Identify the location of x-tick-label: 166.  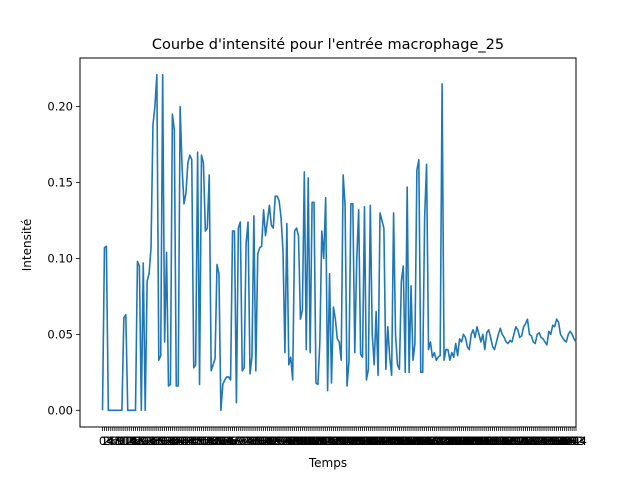
(425, 441).